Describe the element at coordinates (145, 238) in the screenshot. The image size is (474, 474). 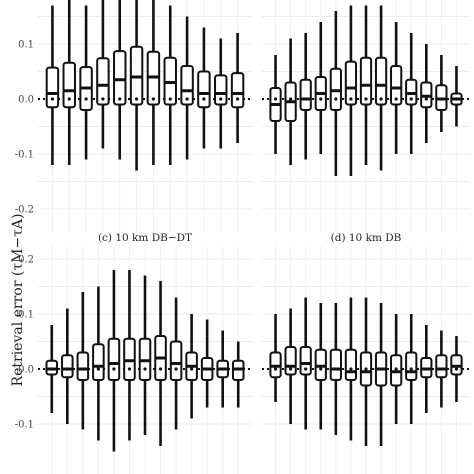
I see `panel-title: (c) 10 km DB−DT` at that location.